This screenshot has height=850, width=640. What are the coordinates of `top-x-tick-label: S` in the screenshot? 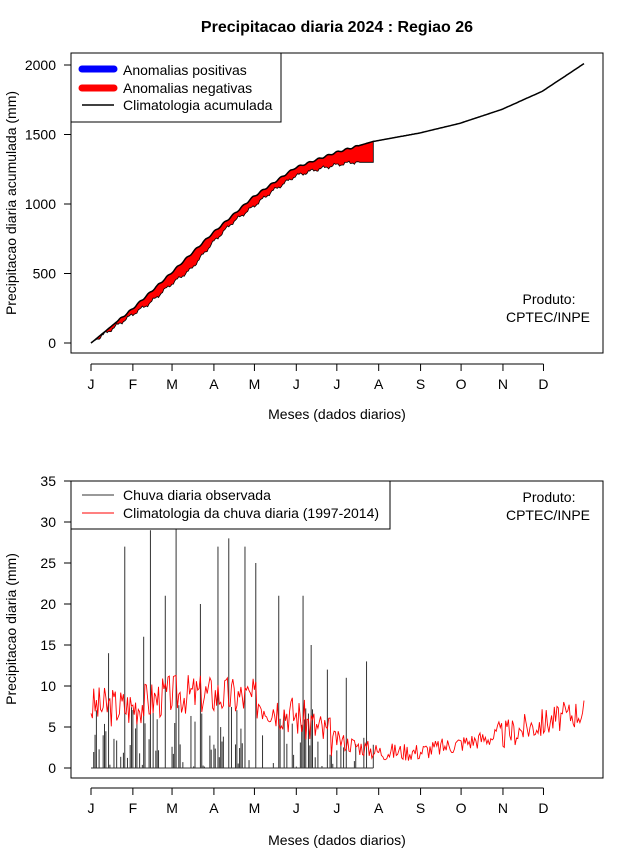 It's located at (420, 384).